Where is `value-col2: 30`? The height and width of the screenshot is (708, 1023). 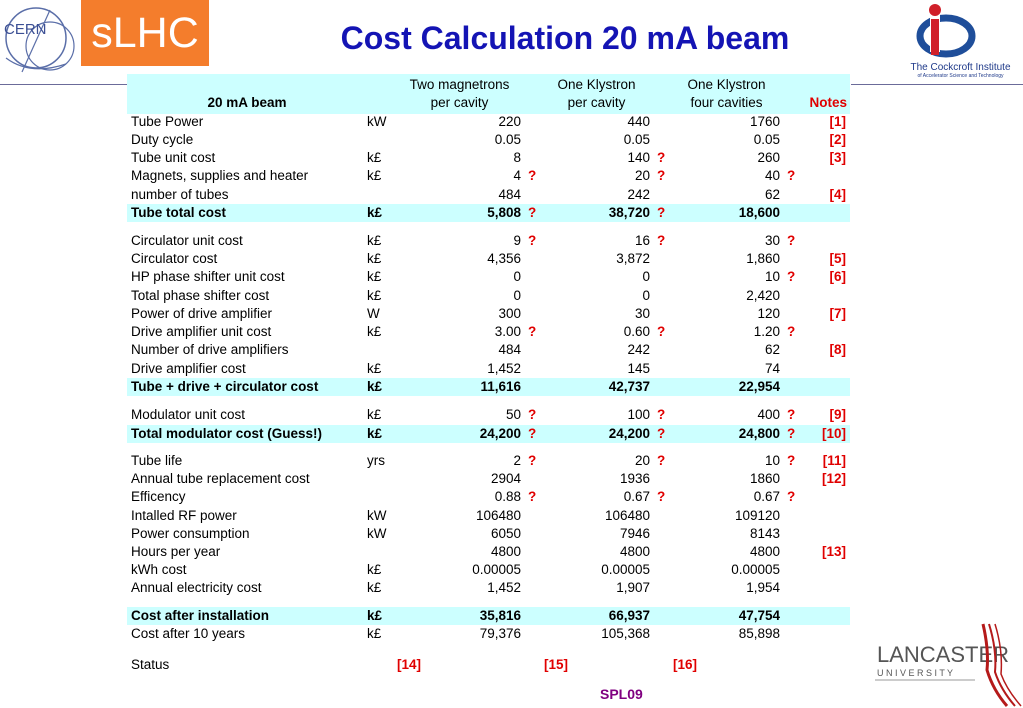
value-col2: 30 is located at coordinates (642, 313).